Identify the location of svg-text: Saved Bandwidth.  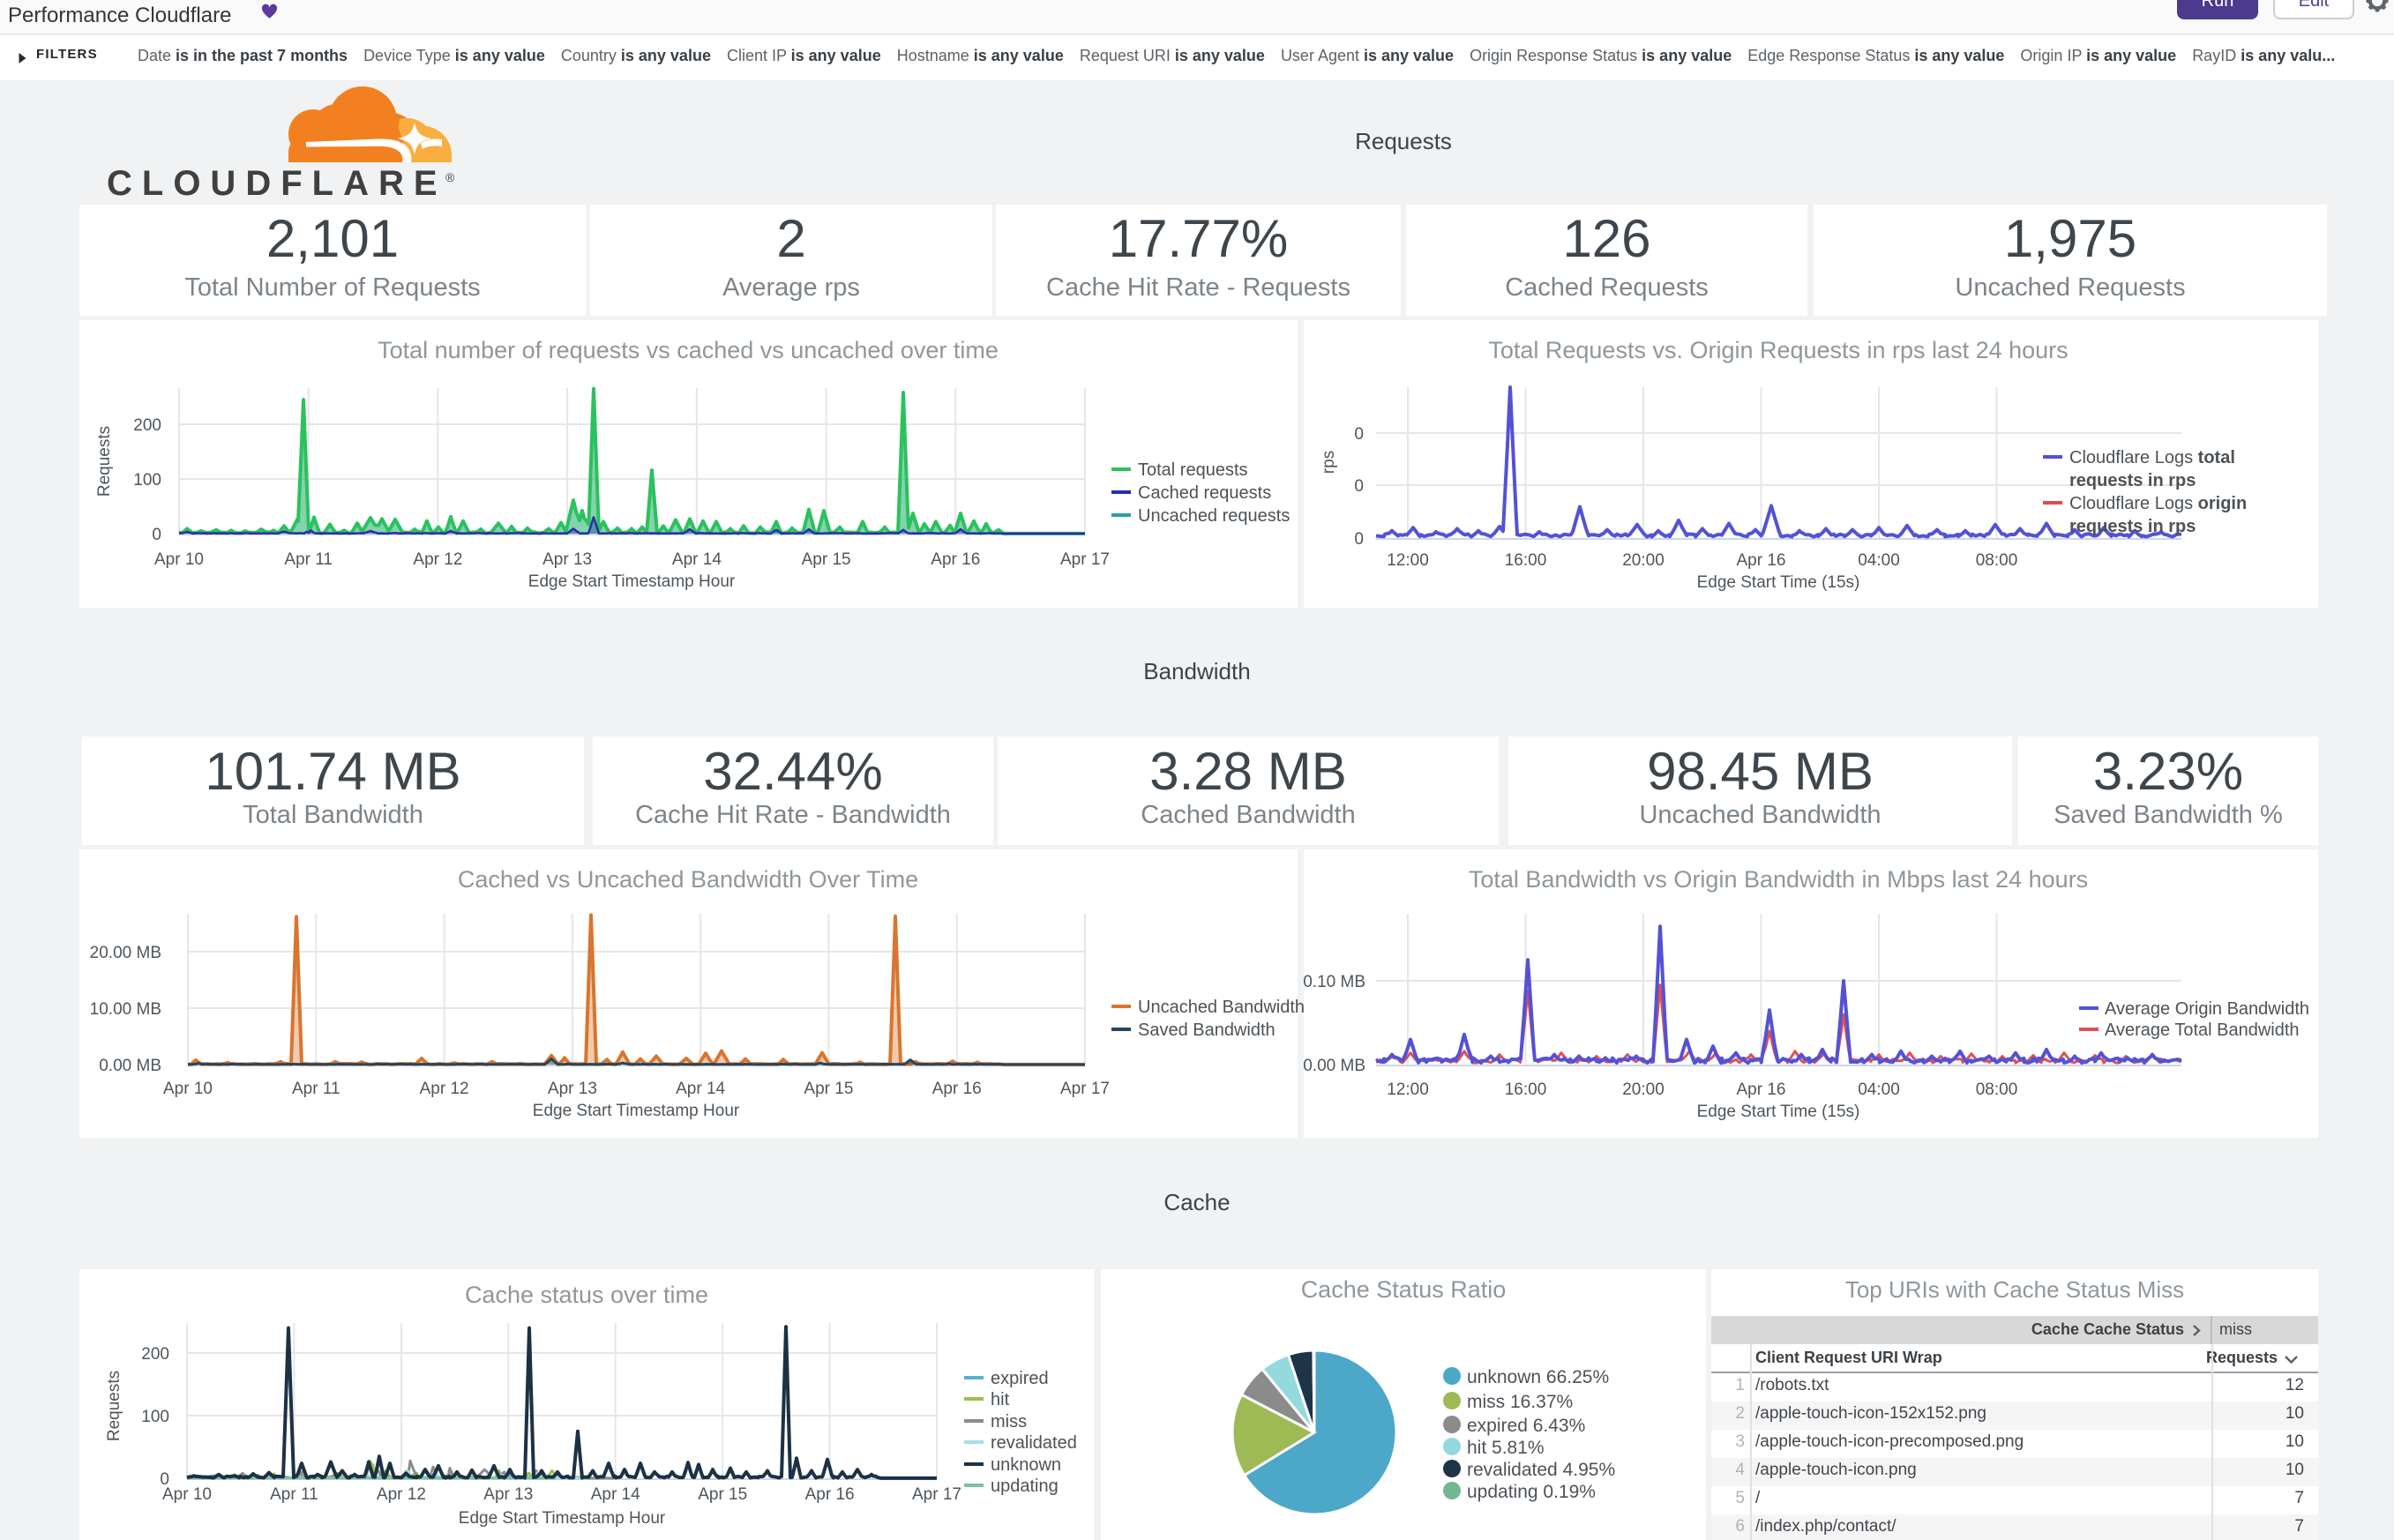
(1207, 1030).